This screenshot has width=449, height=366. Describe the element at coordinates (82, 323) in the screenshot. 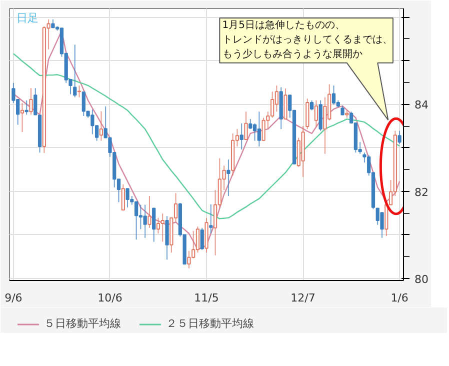

I see `legend-label: ５日移動平均線` at that location.